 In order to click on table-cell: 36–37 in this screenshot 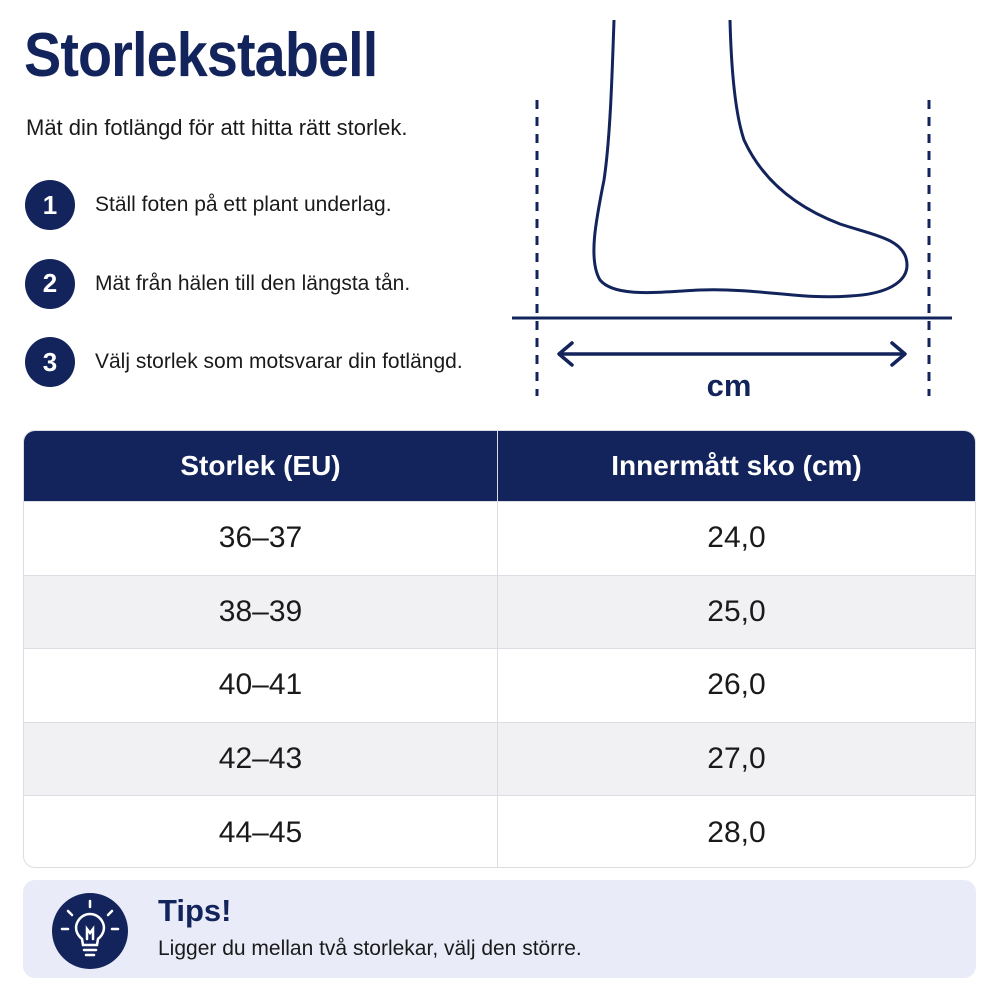, I will do `click(261, 538)`.